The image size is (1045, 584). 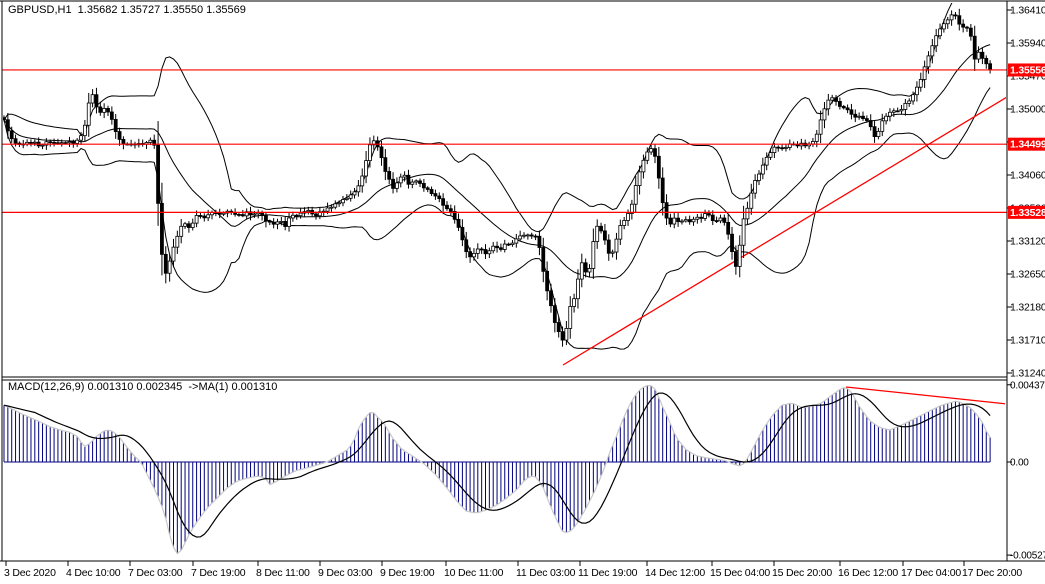 What do you see at coordinates (1027, 213) in the screenshot?
I see `price-badge-label: 1.33528` at bounding box center [1027, 213].